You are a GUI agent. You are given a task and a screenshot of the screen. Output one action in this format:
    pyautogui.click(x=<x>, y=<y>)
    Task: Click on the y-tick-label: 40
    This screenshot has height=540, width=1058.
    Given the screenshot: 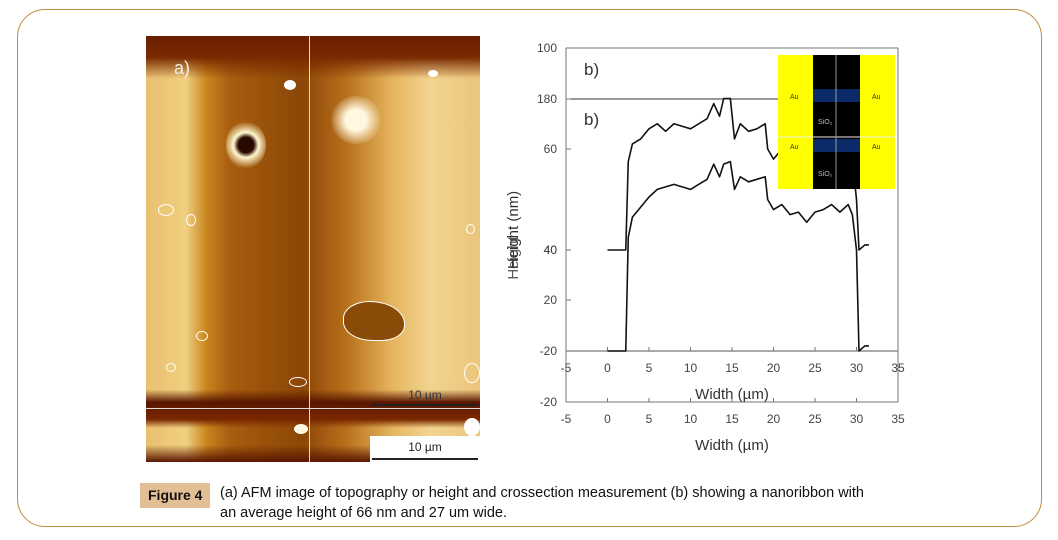 What is the action you would take?
    pyautogui.click(x=551, y=250)
    